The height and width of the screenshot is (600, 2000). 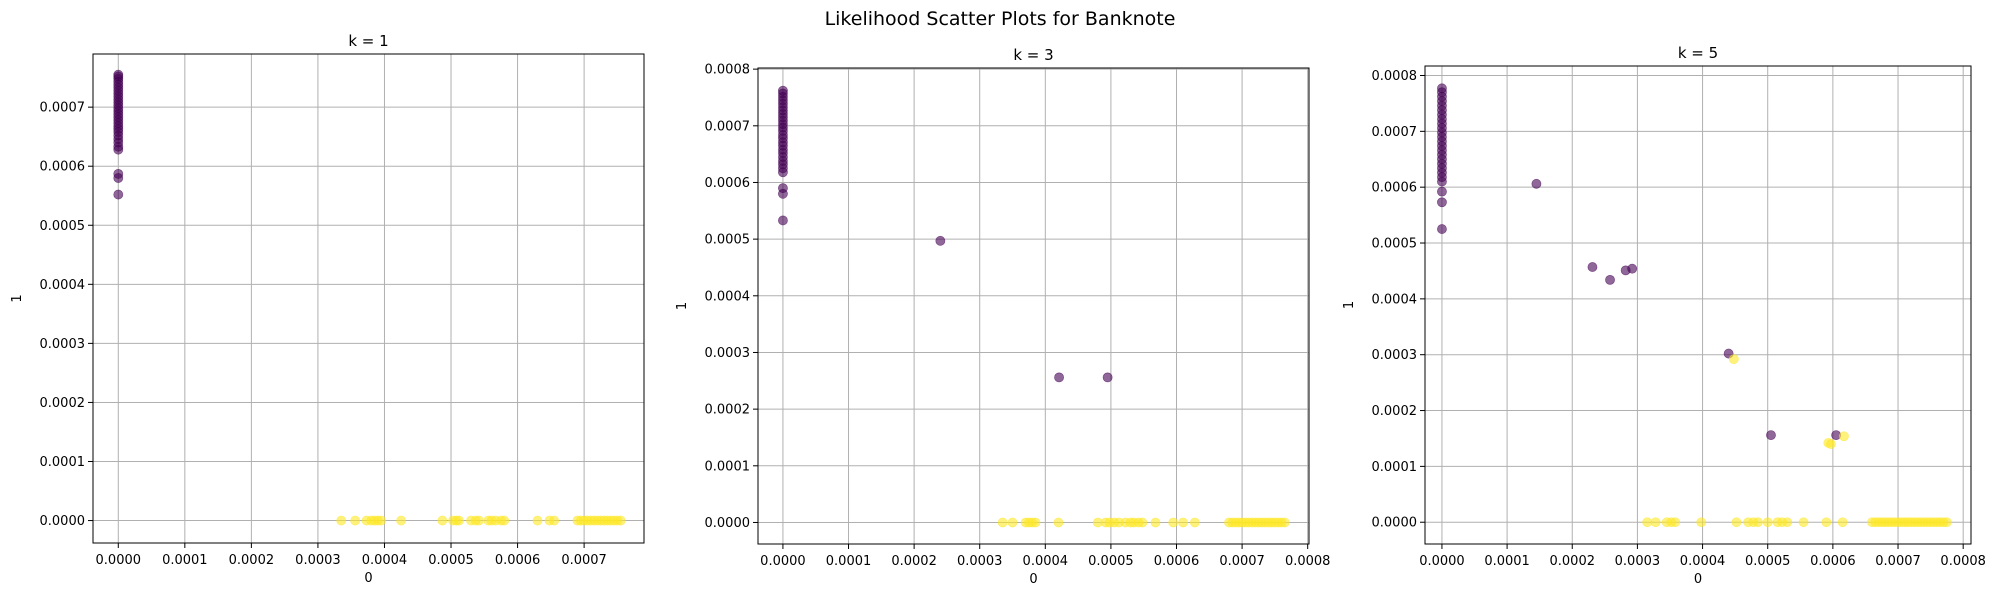 I want to click on x-tick-label: 0.0004, so click(x=1703, y=561).